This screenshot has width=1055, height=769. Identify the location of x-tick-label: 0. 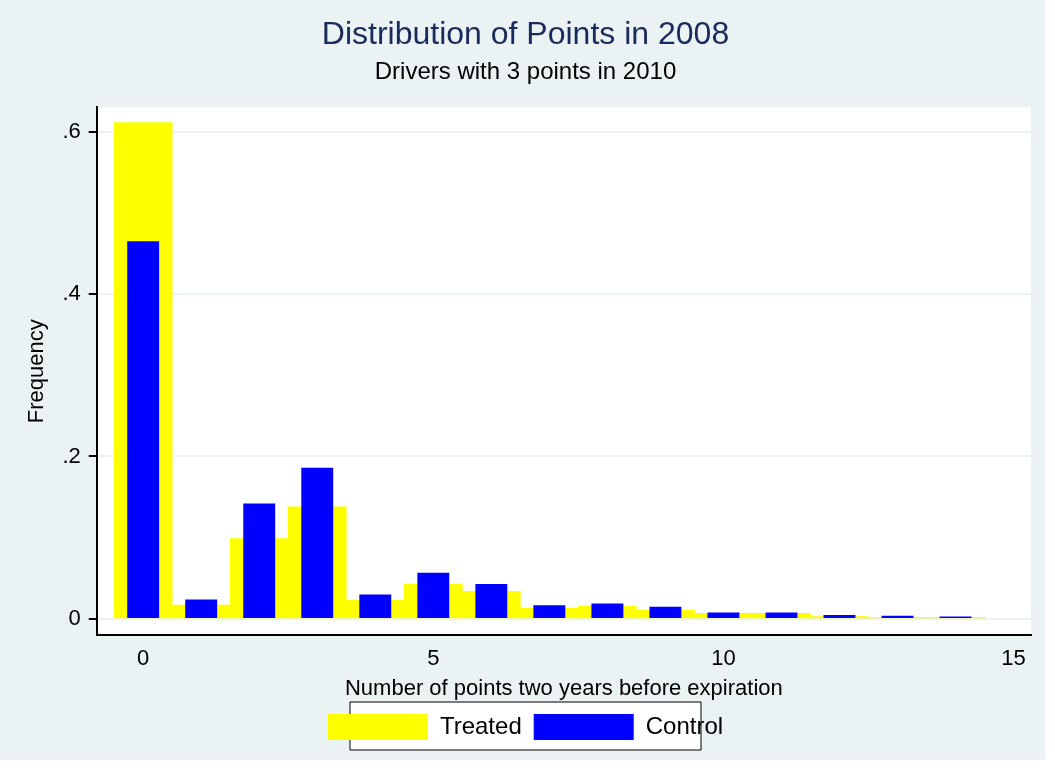
(143, 658).